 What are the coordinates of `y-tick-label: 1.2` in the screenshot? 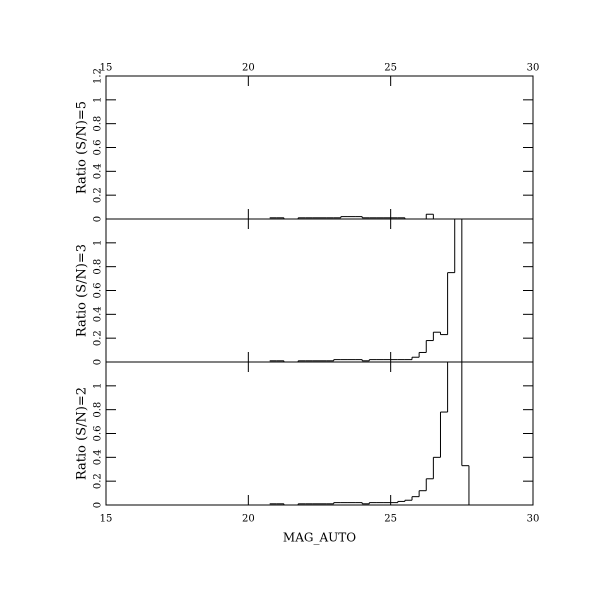 It's located at (98, 76).